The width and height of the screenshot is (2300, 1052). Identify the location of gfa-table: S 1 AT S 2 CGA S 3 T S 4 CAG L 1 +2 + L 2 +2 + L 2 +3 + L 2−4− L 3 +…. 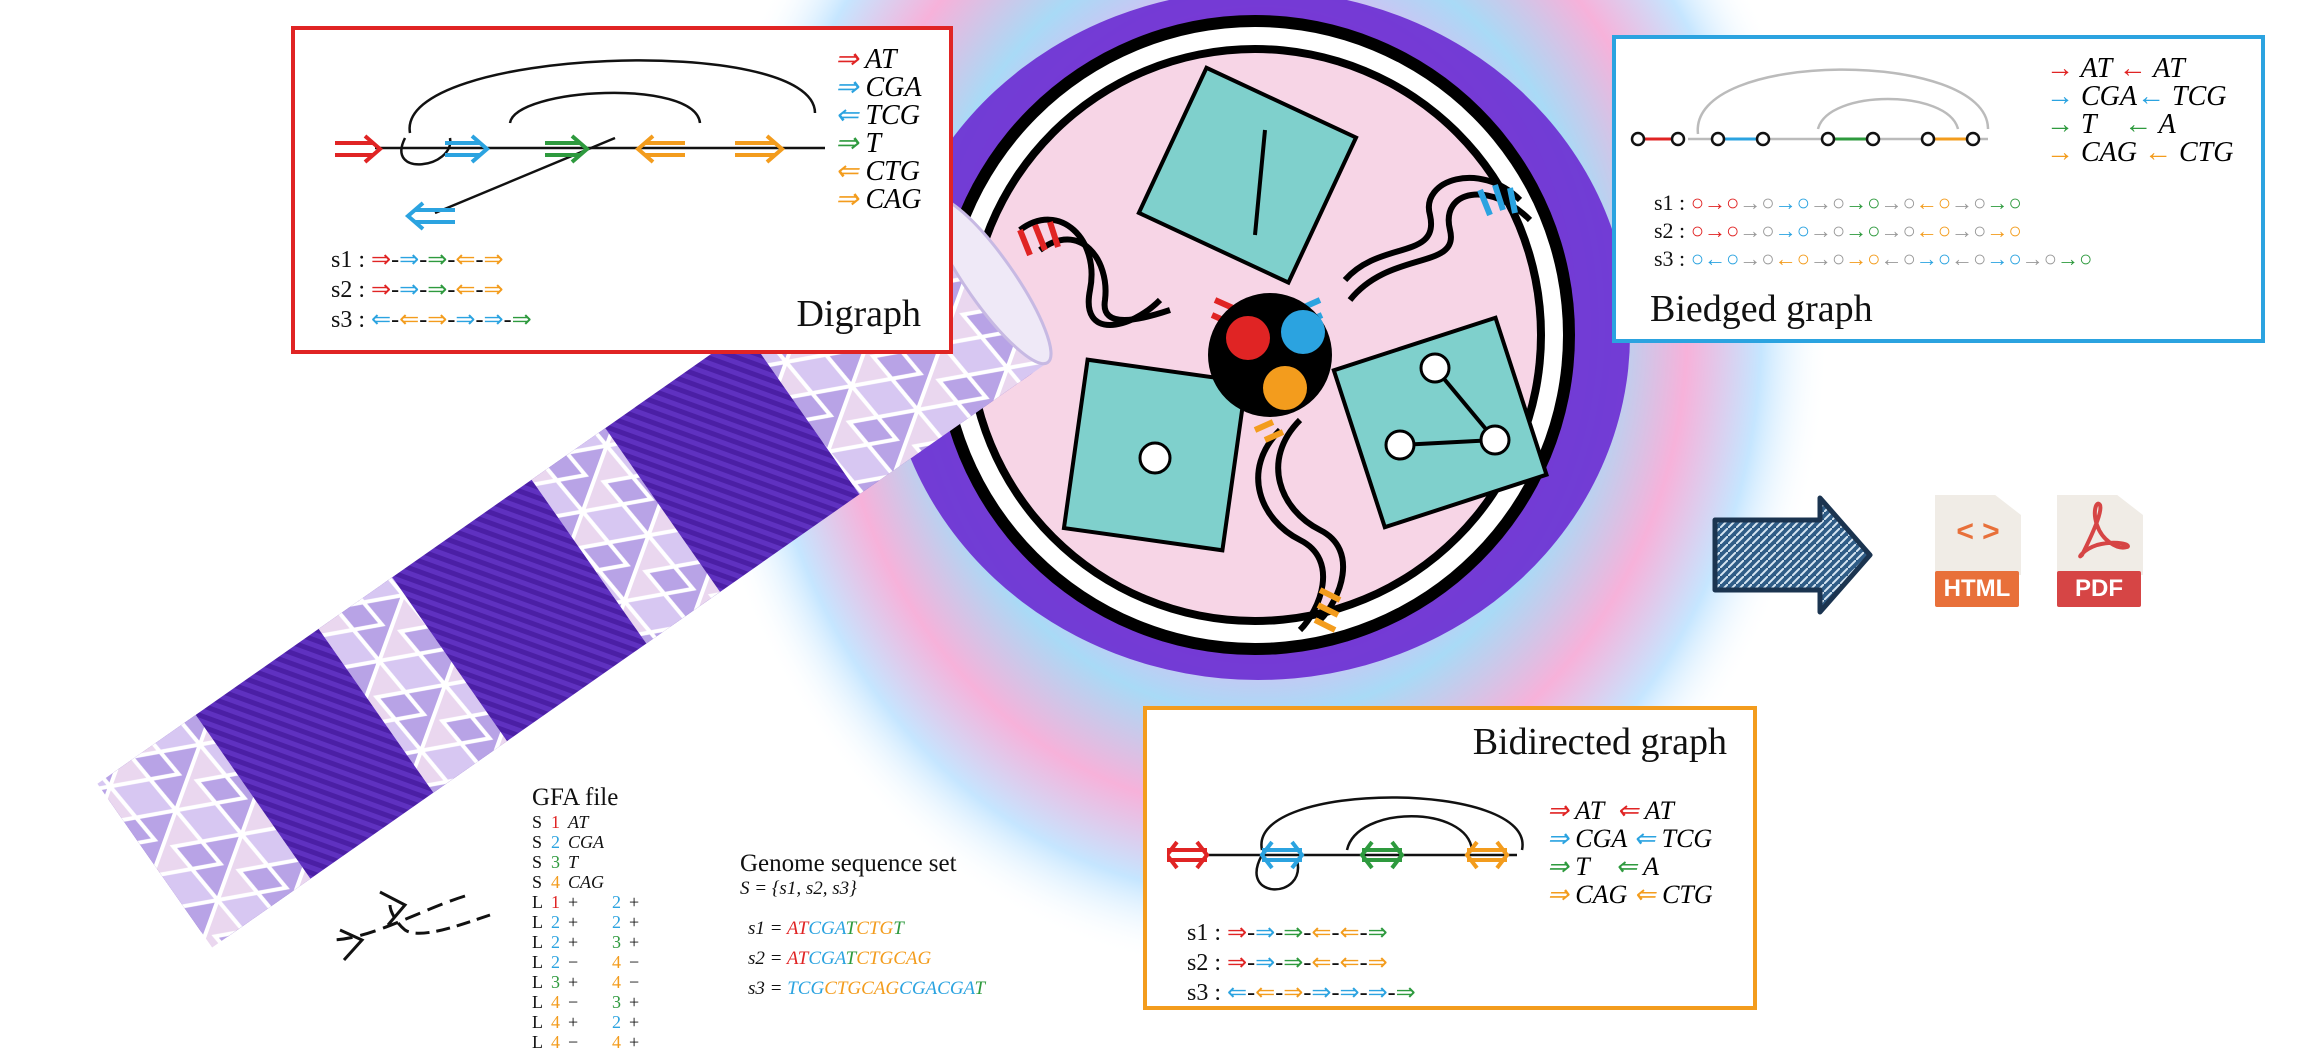
(589, 932).